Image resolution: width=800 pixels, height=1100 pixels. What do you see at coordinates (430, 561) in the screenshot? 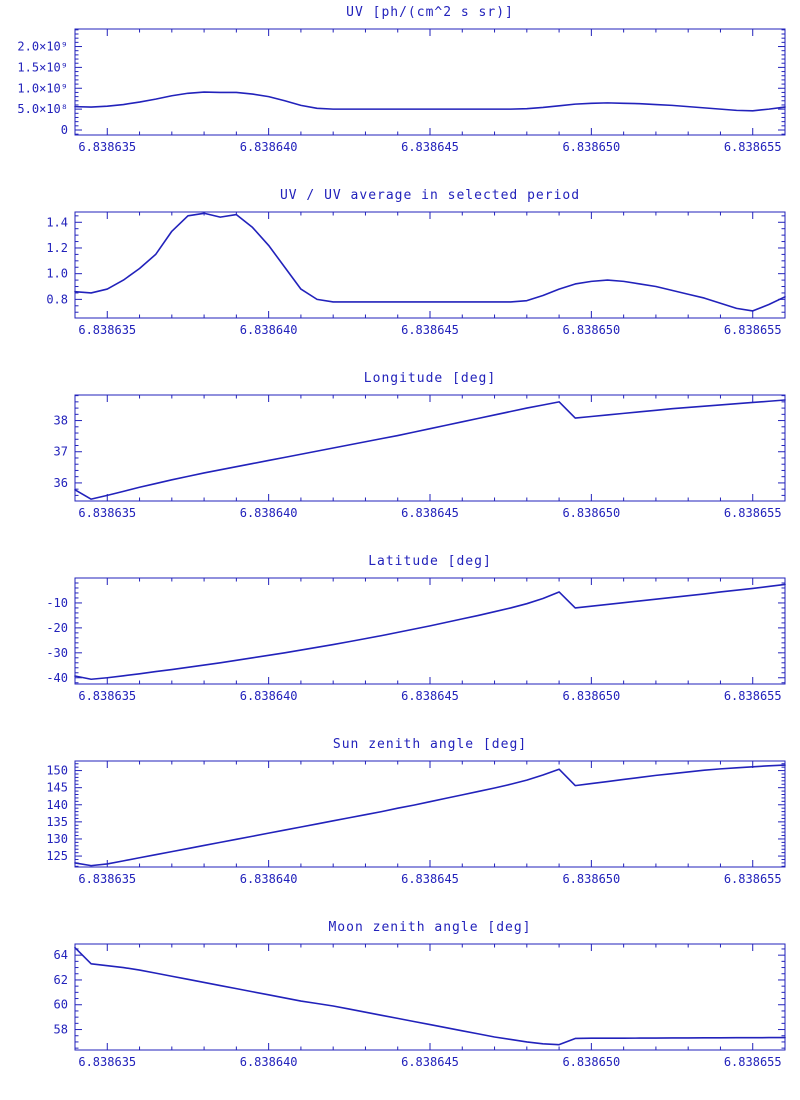
I see `plot-title-latitude: Latitude [deg]` at bounding box center [430, 561].